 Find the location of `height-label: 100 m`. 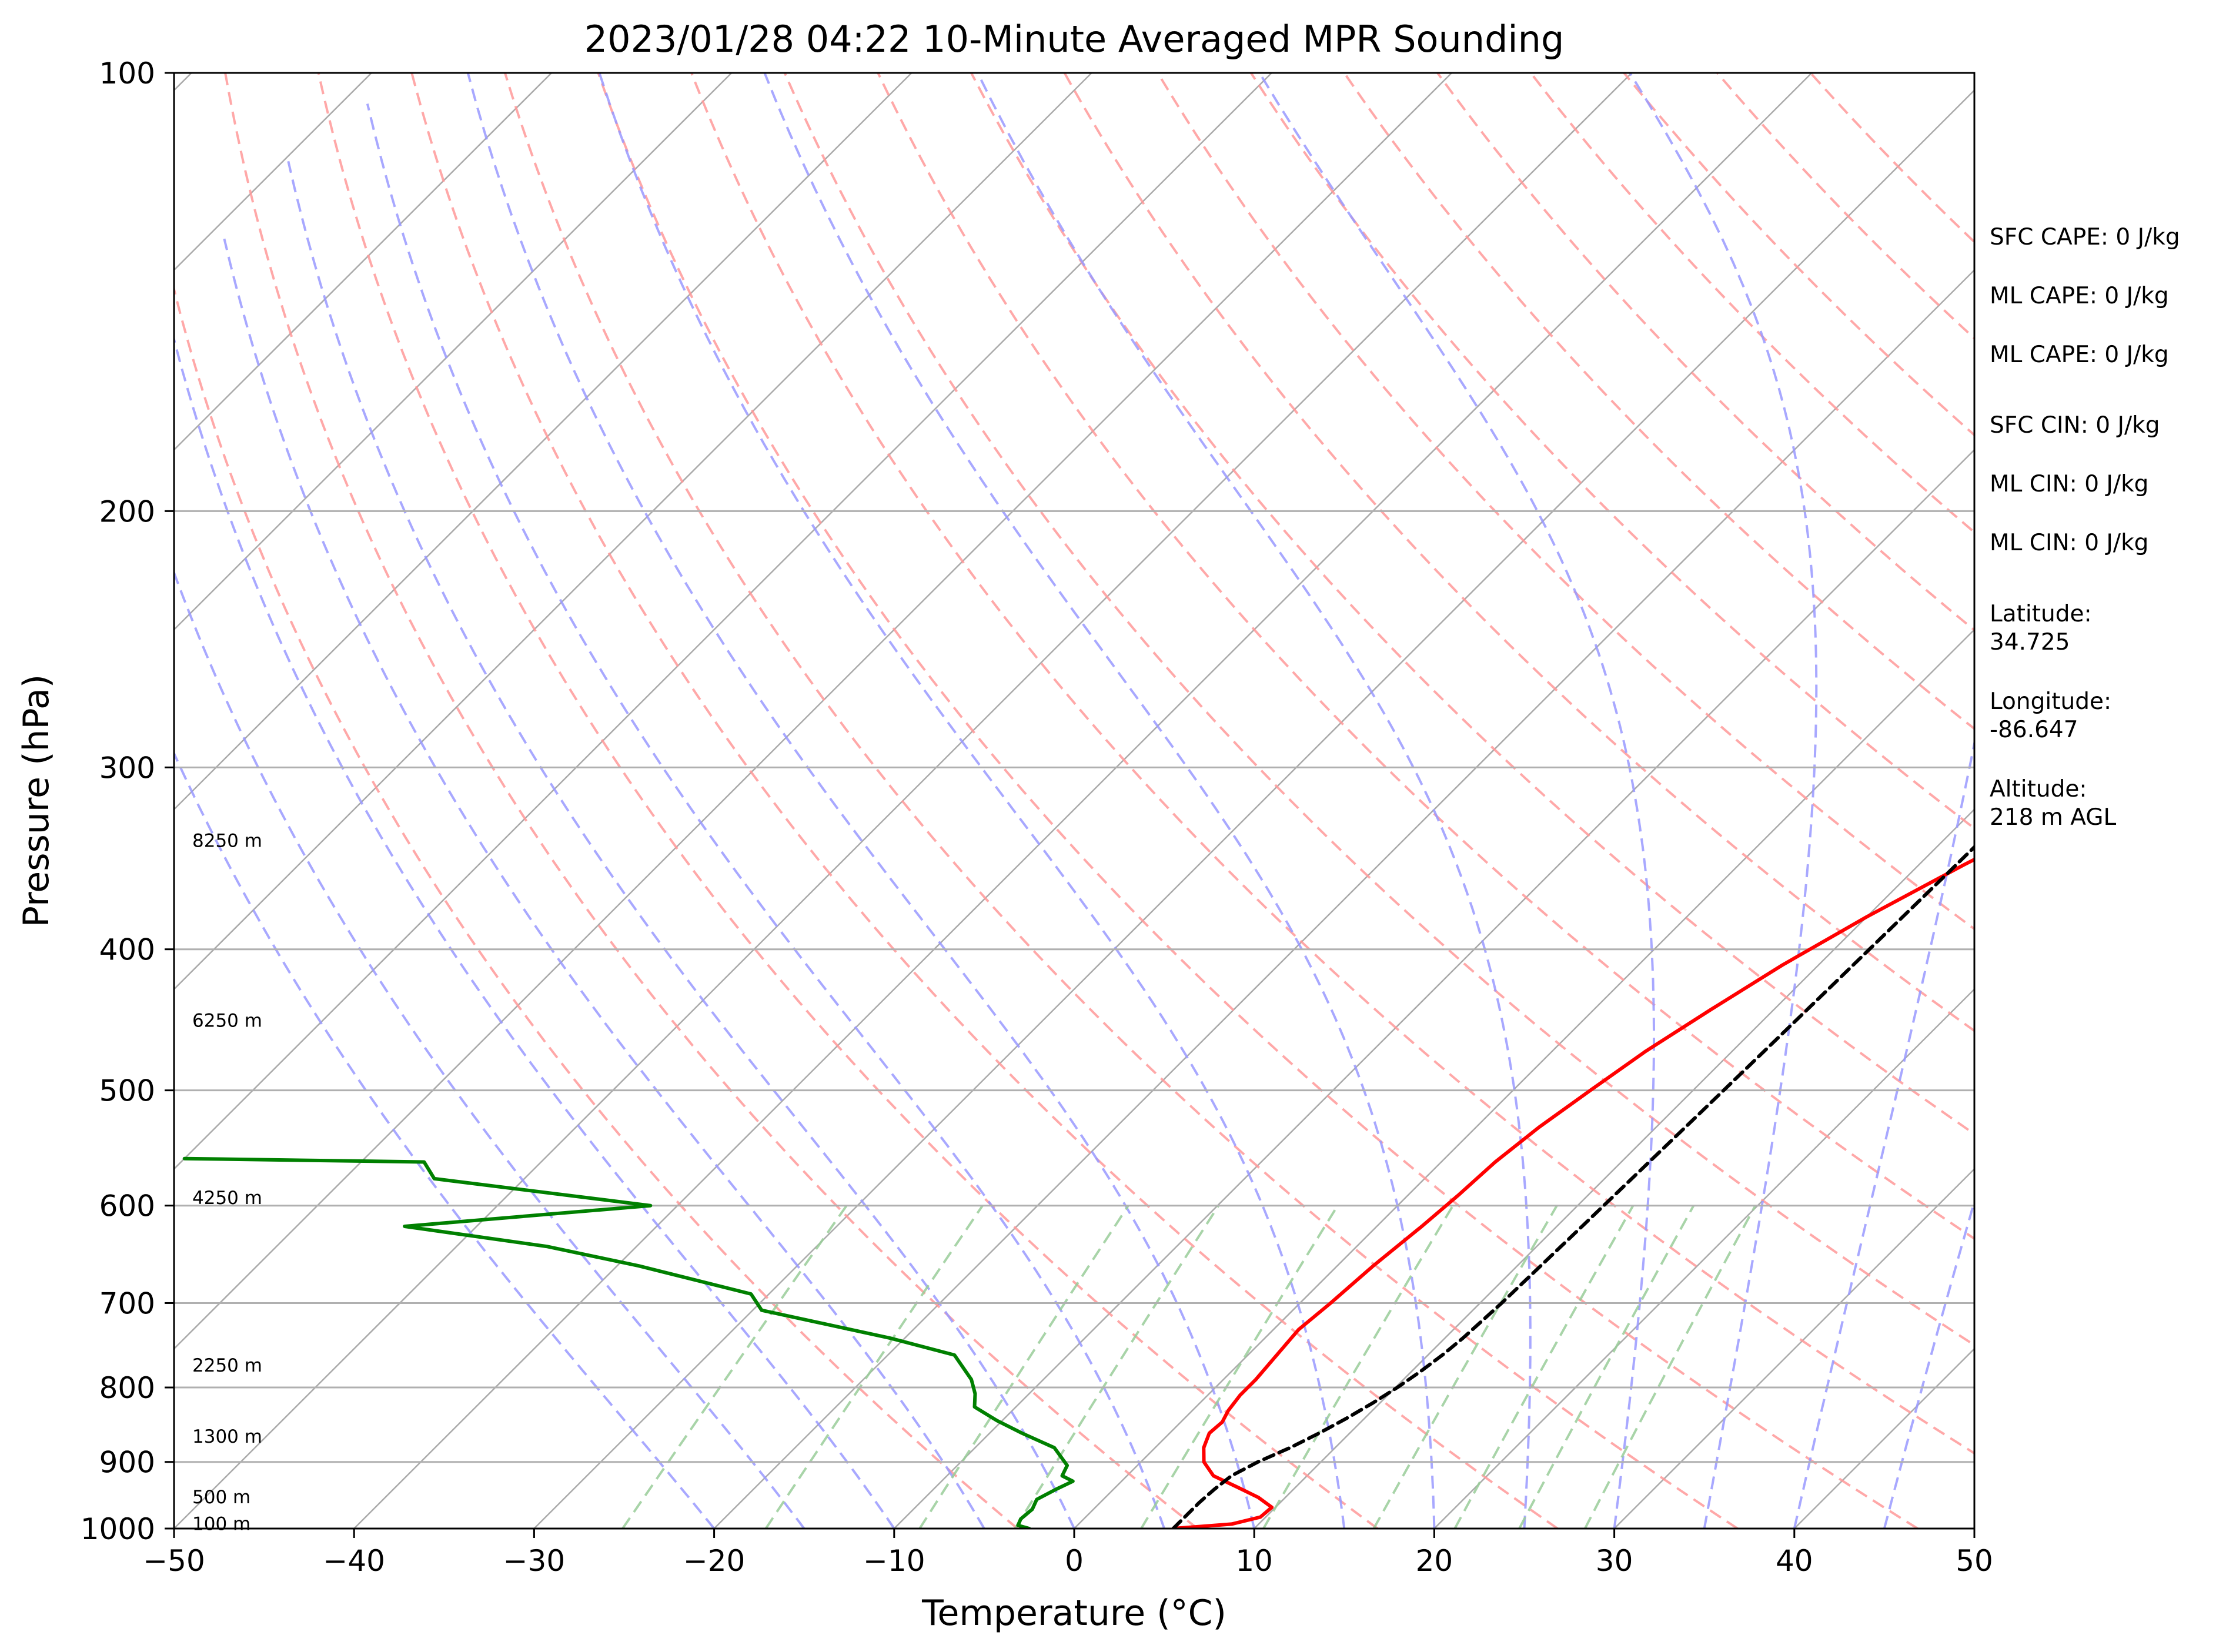

height-label: 100 m is located at coordinates (221, 1524).